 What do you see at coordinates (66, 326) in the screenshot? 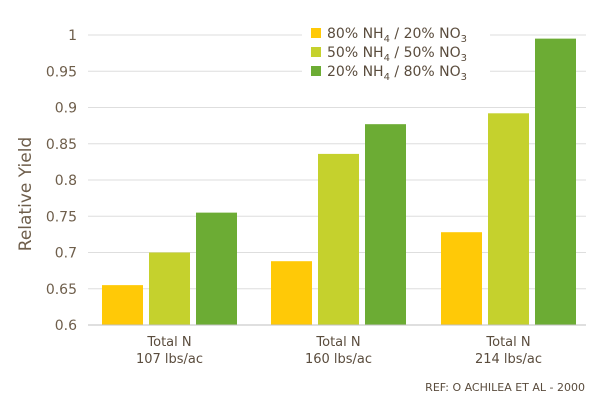
I see `y-tick-label: 0.6` at bounding box center [66, 326].